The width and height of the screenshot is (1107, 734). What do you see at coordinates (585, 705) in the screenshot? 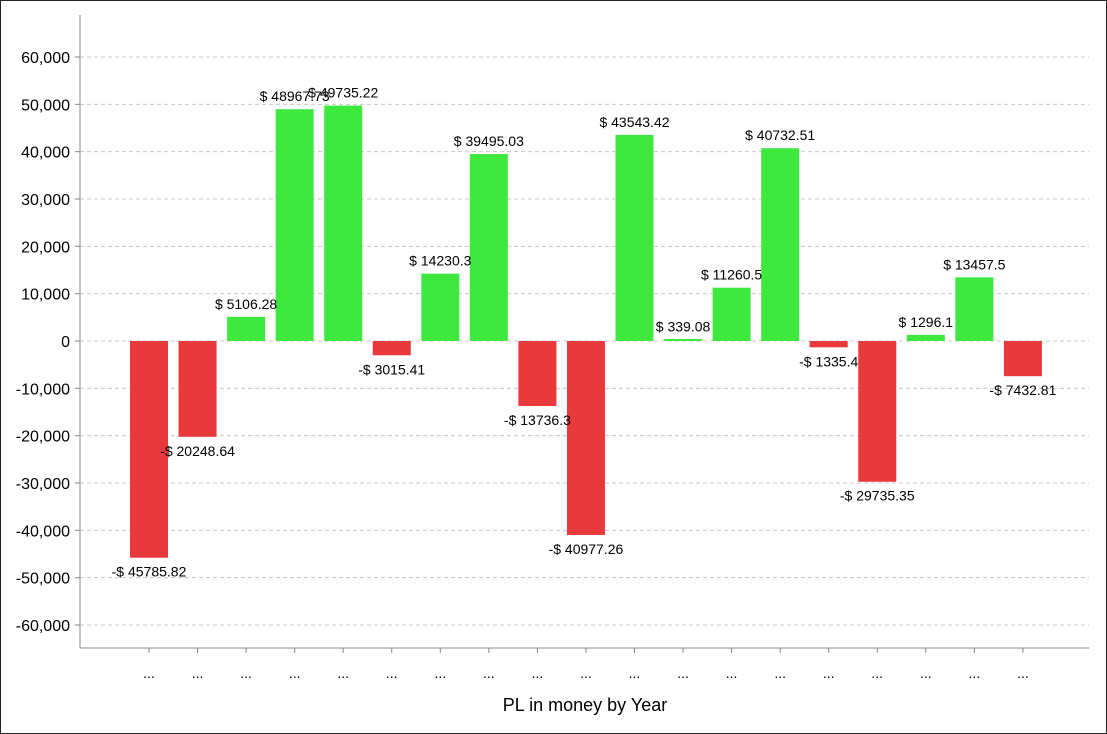
I see `x-axis-title: PL in money by Year` at bounding box center [585, 705].